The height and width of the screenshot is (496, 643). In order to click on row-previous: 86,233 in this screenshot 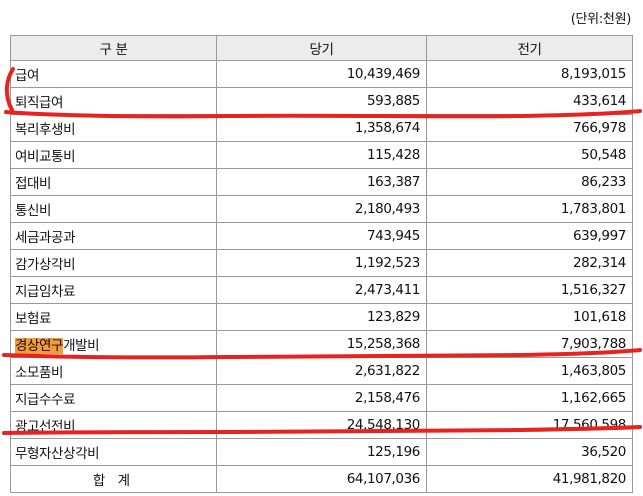, I will do `click(529, 182)`.